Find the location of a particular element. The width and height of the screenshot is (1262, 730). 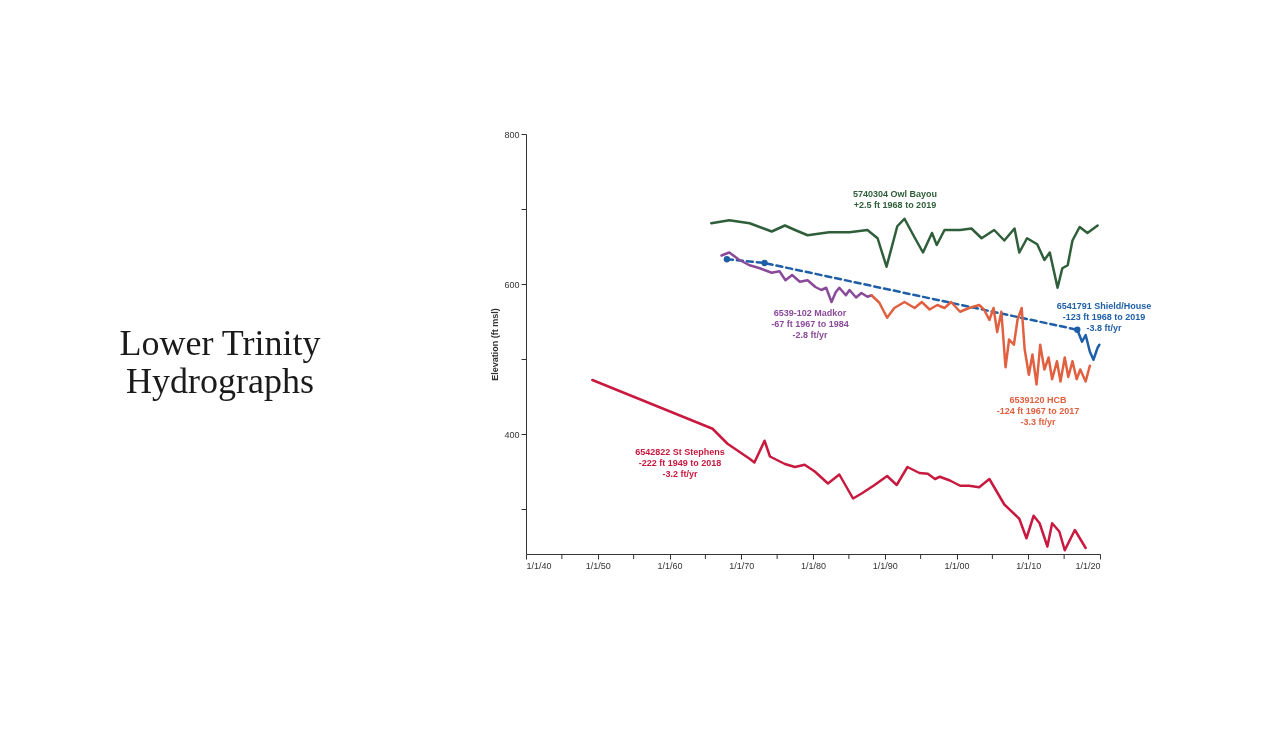

y-tick-label: 600 is located at coordinates (512, 284).